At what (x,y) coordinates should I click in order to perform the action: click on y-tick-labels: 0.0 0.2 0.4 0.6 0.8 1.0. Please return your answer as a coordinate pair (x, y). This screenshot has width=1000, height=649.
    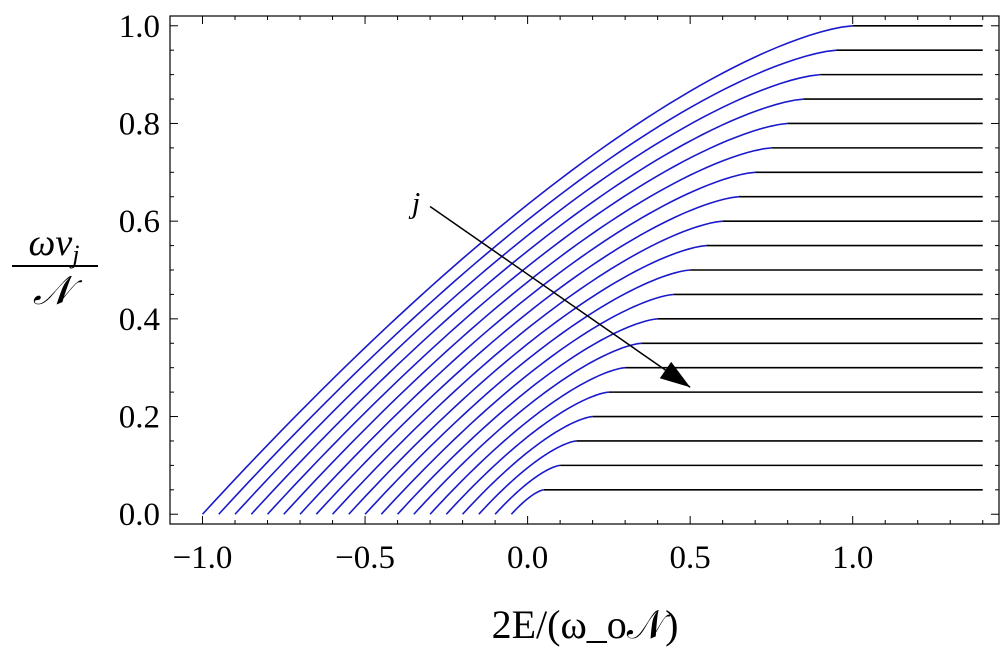
    Looking at the image, I should click on (139, 271).